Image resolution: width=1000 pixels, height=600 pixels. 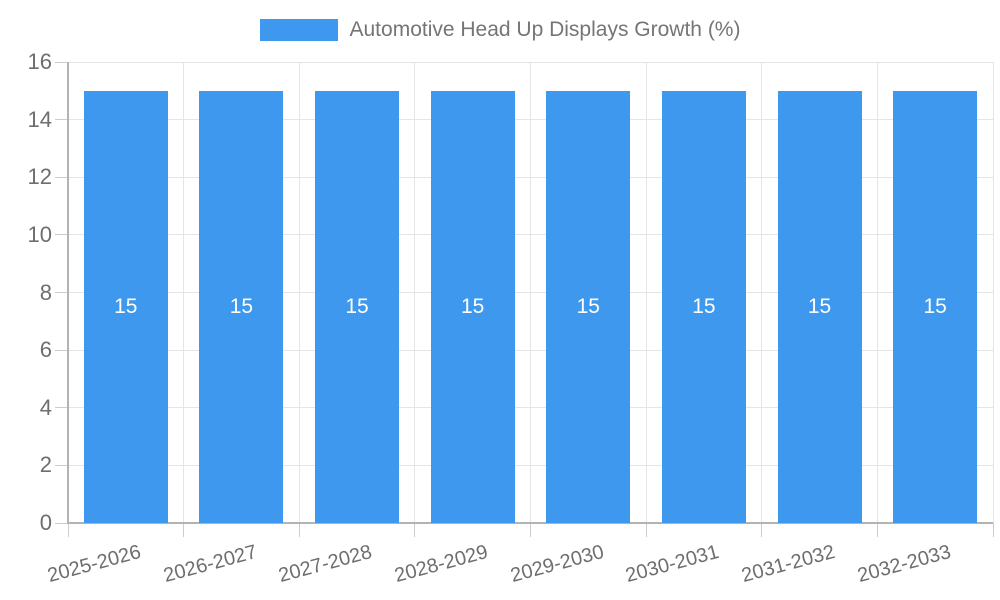 I want to click on x-tick-label: 2028-2029, so click(x=441, y=564).